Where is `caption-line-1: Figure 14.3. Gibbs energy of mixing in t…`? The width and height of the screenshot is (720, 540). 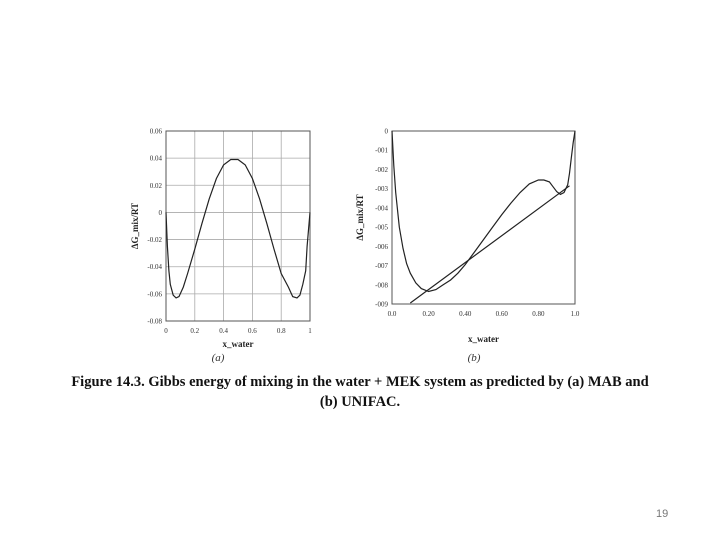 caption-line-1: Figure 14.3. Gibbs energy of mixing in t… is located at coordinates (360, 382).